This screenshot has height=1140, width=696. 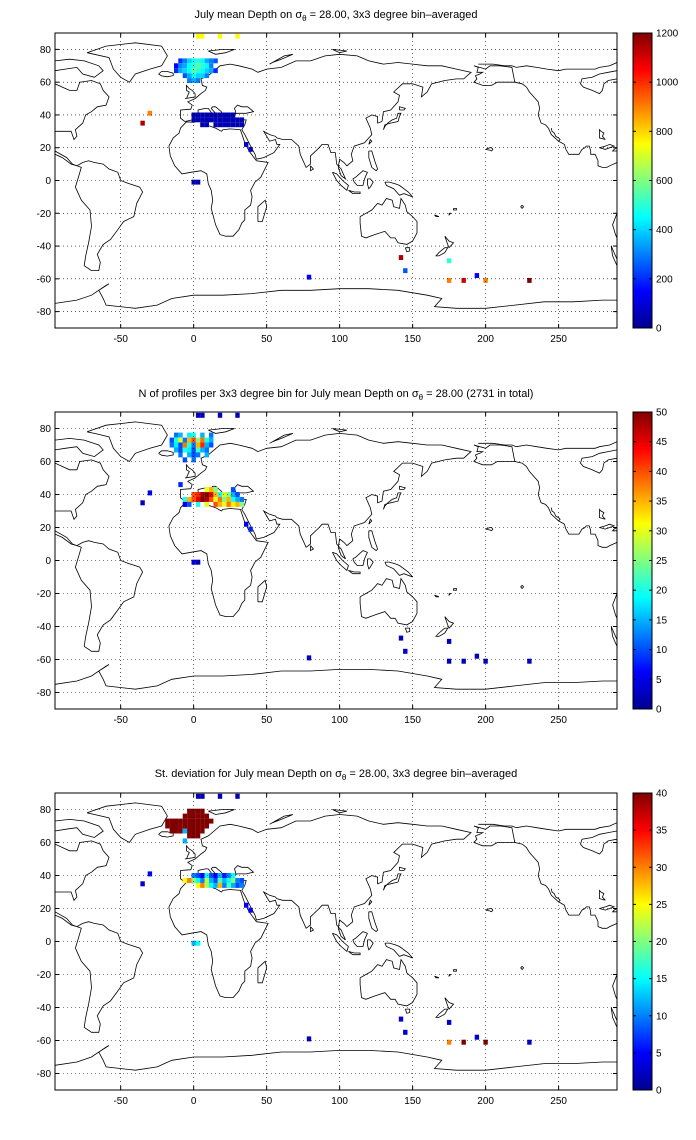 What do you see at coordinates (667, 83) in the screenshot?
I see `colorbar-tick-label: 1000` at bounding box center [667, 83].